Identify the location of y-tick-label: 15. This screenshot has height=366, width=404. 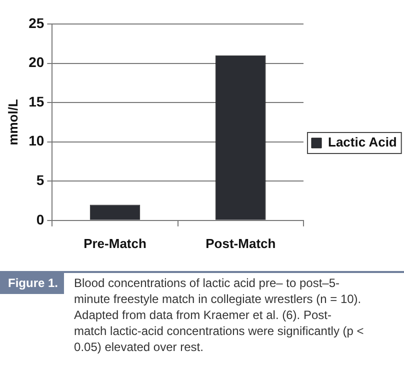
(36, 101).